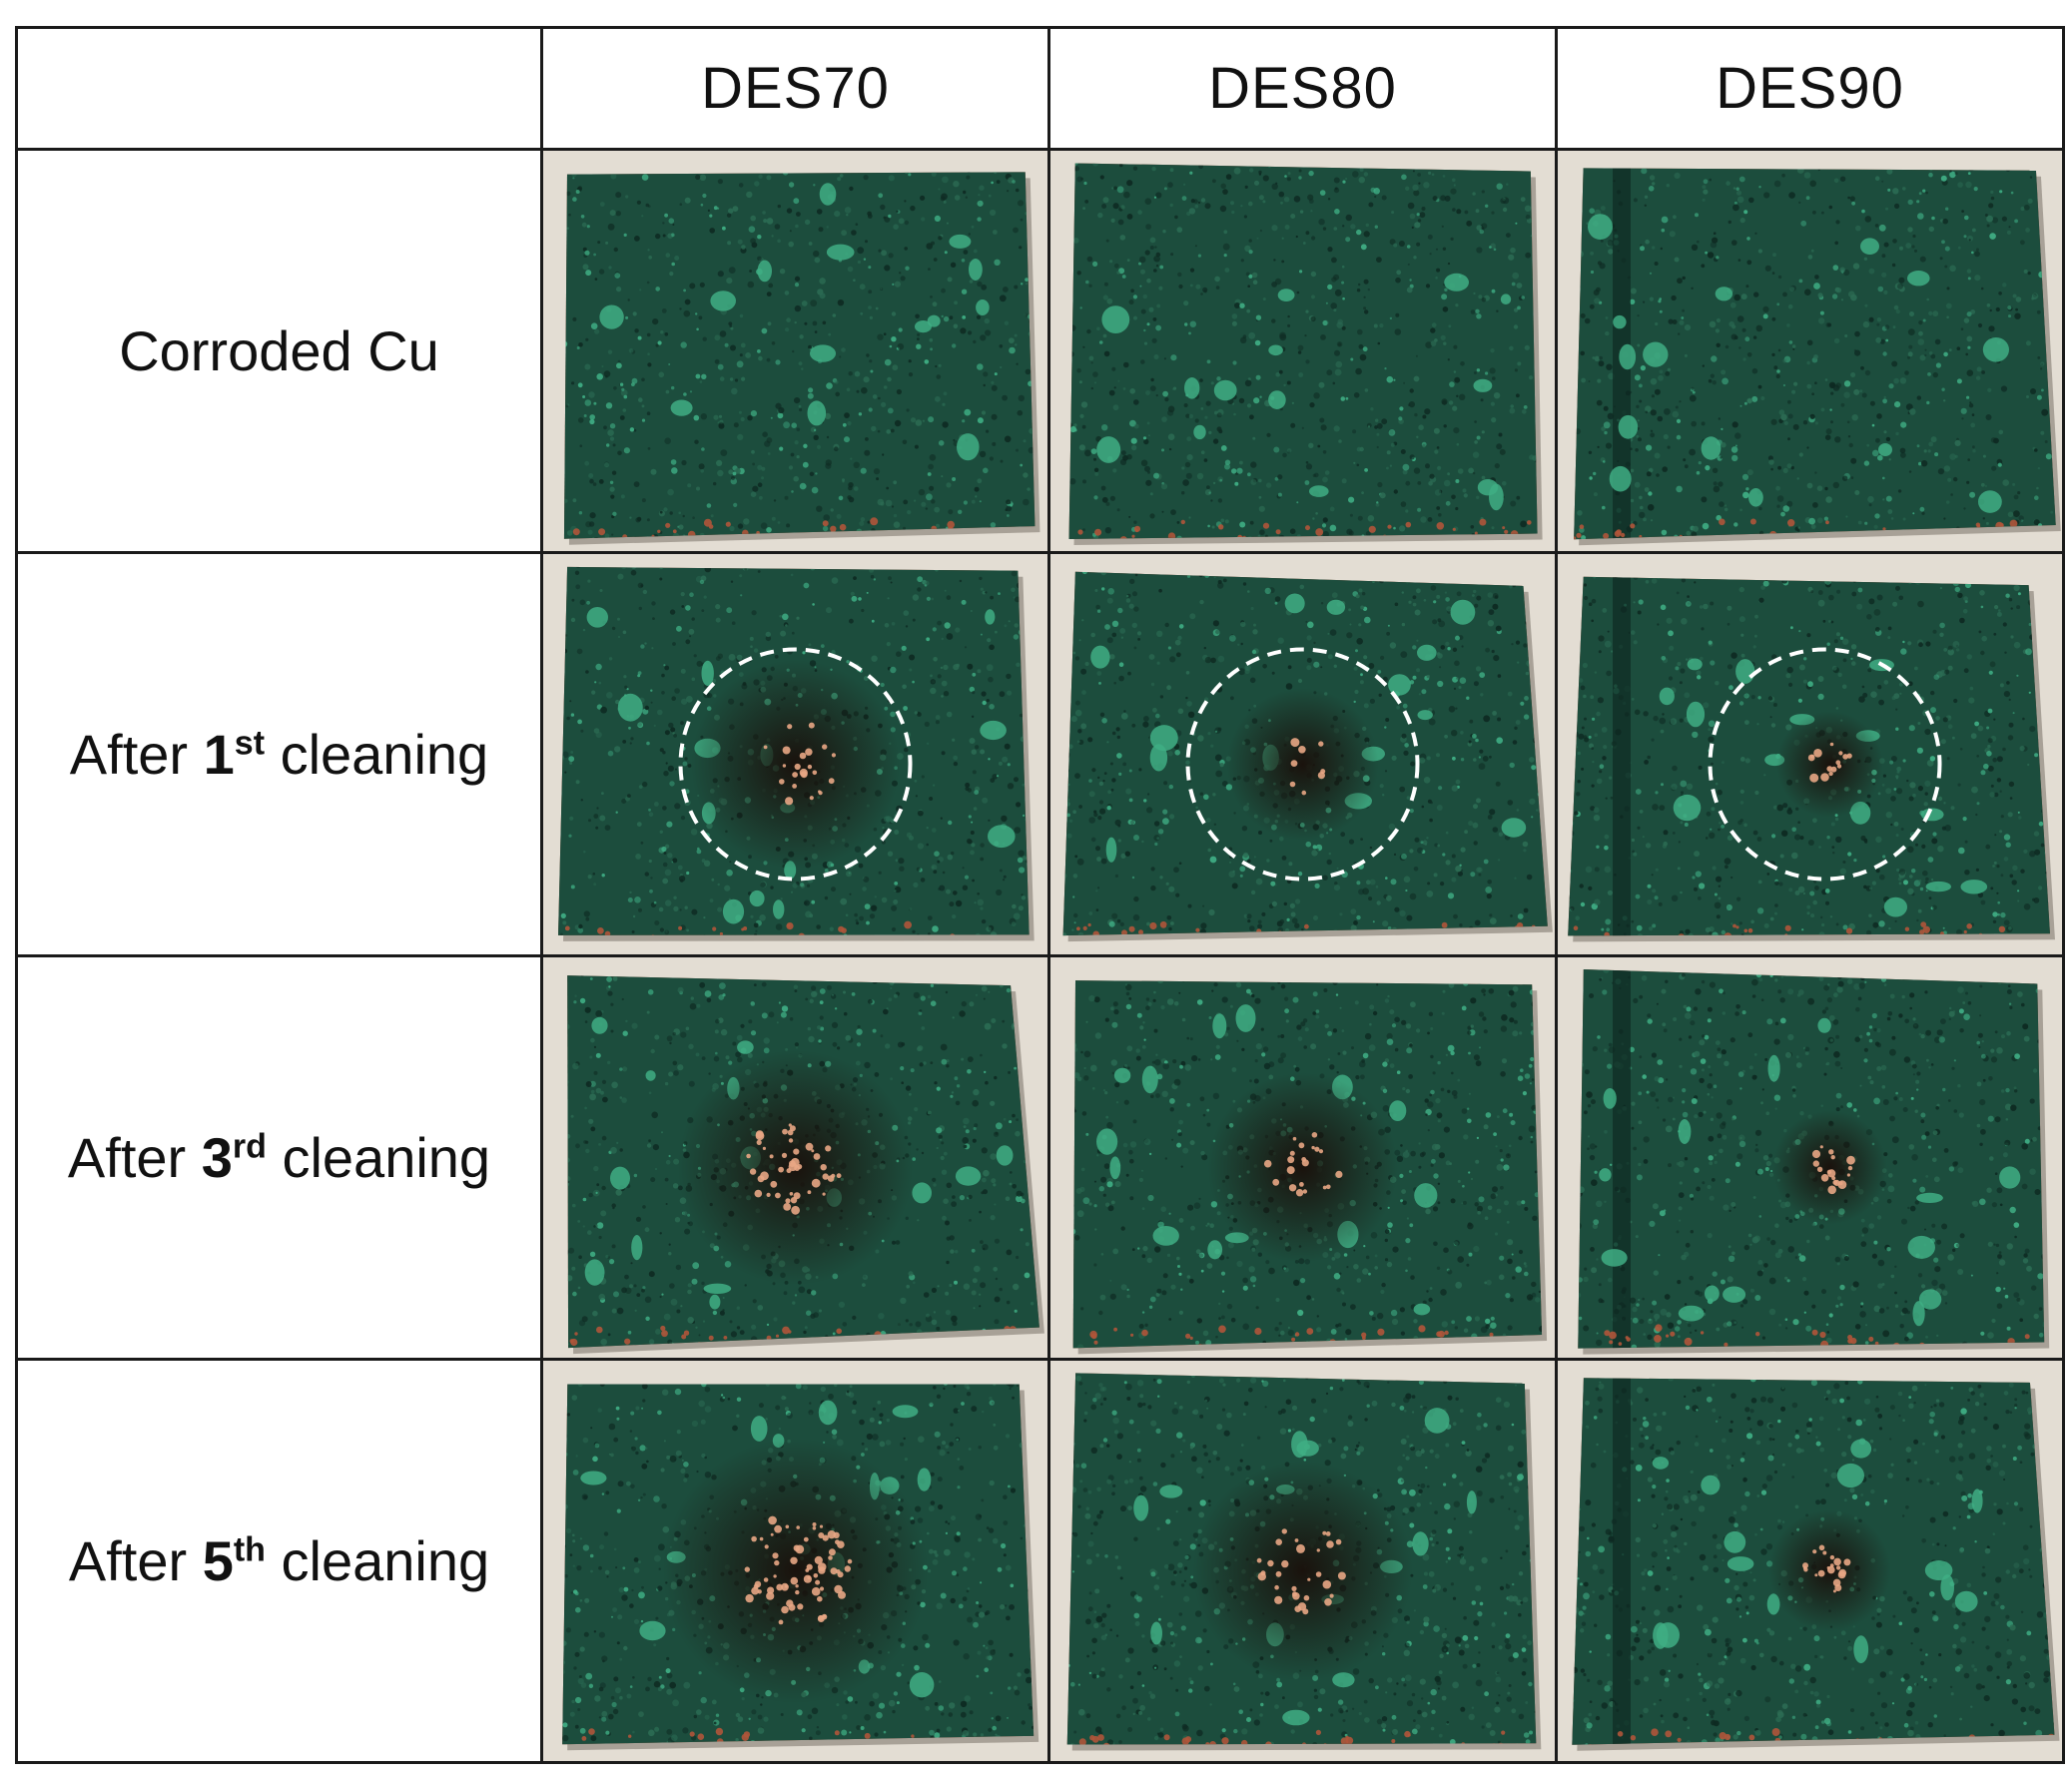 The width and height of the screenshot is (2072, 1784). I want to click on column-header-label: DES90, so click(1810, 88).